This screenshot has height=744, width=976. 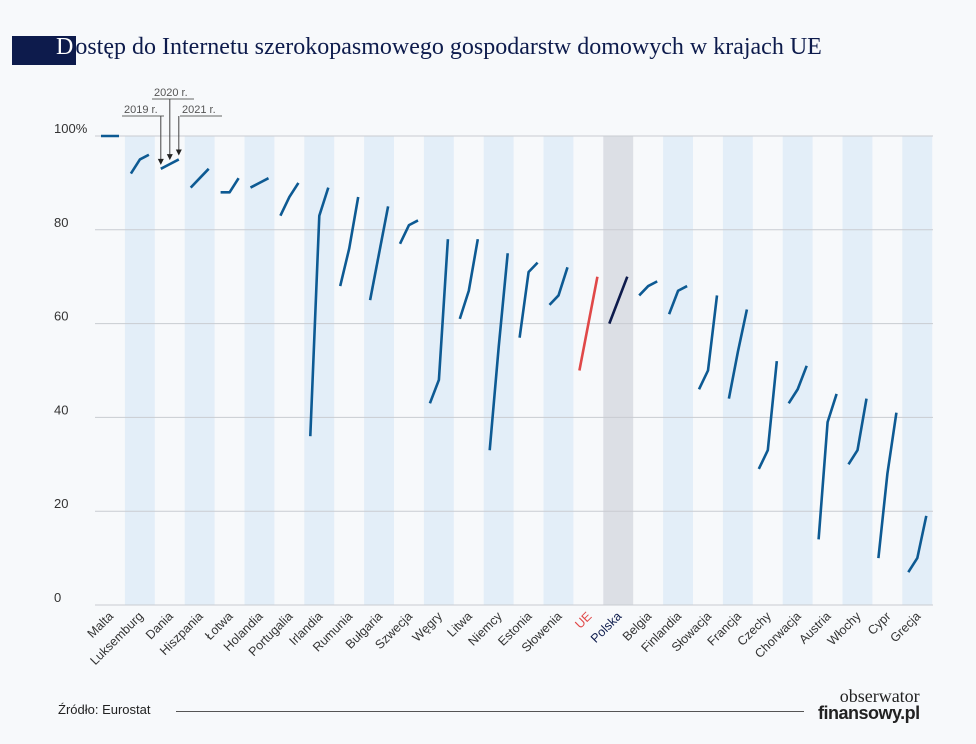 What do you see at coordinates (199, 178) in the screenshot?
I see `series-line-Hiszpania` at bounding box center [199, 178].